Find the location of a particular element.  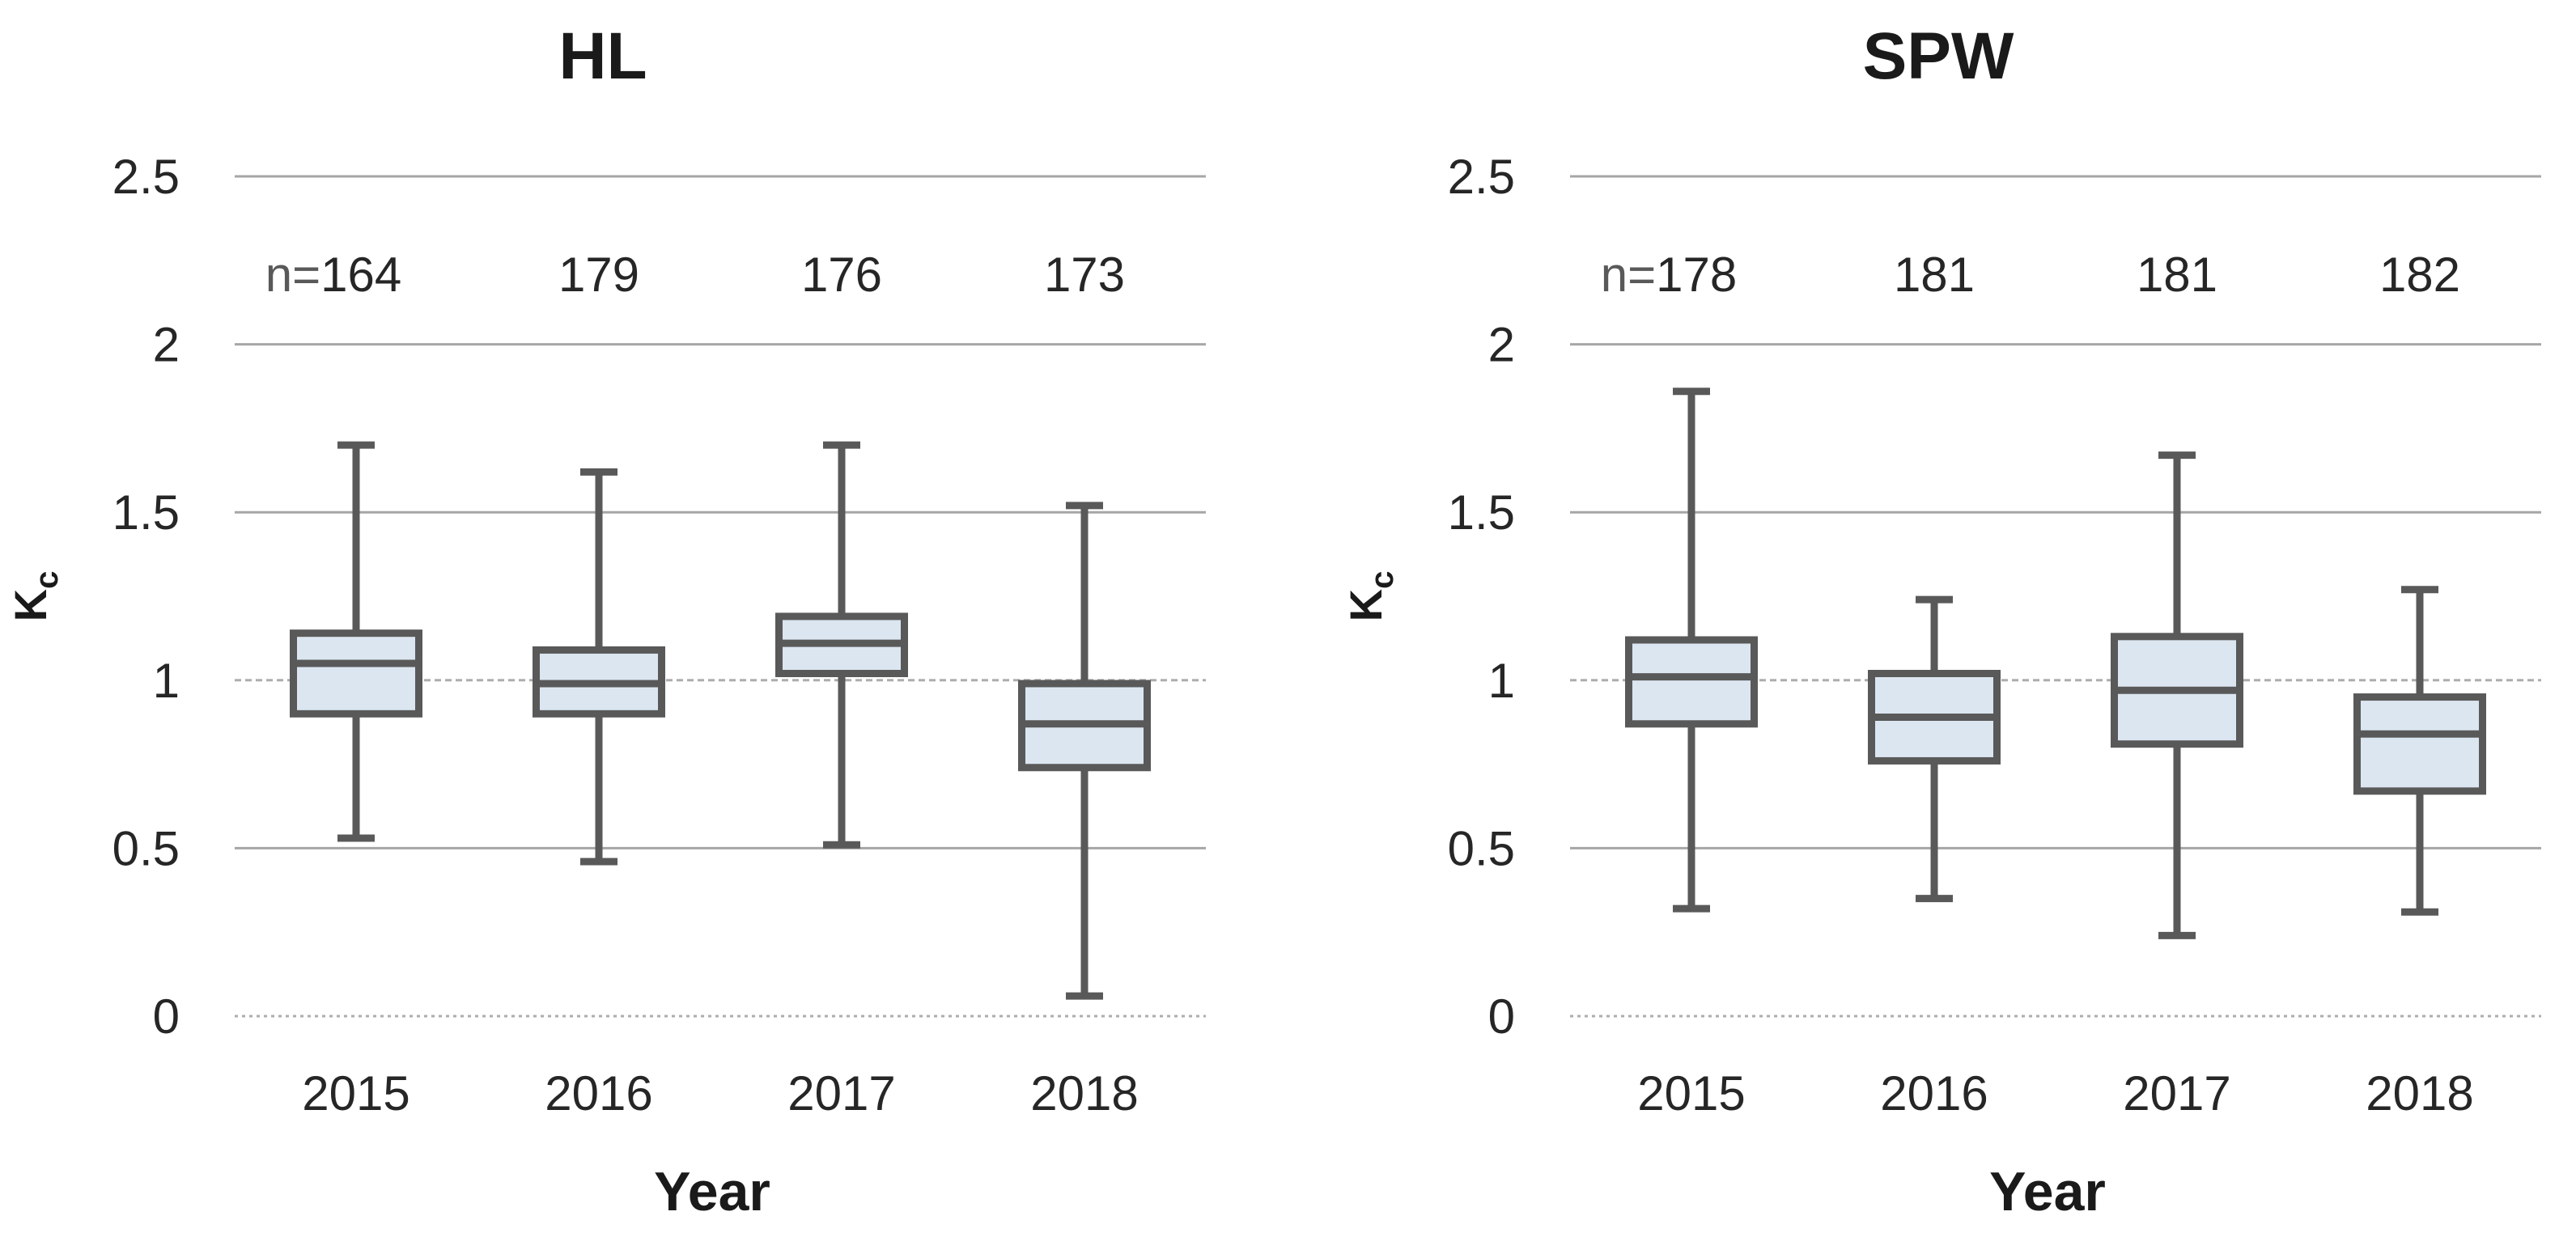

sample-size-label: 173 is located at coordinates (1084, 275).